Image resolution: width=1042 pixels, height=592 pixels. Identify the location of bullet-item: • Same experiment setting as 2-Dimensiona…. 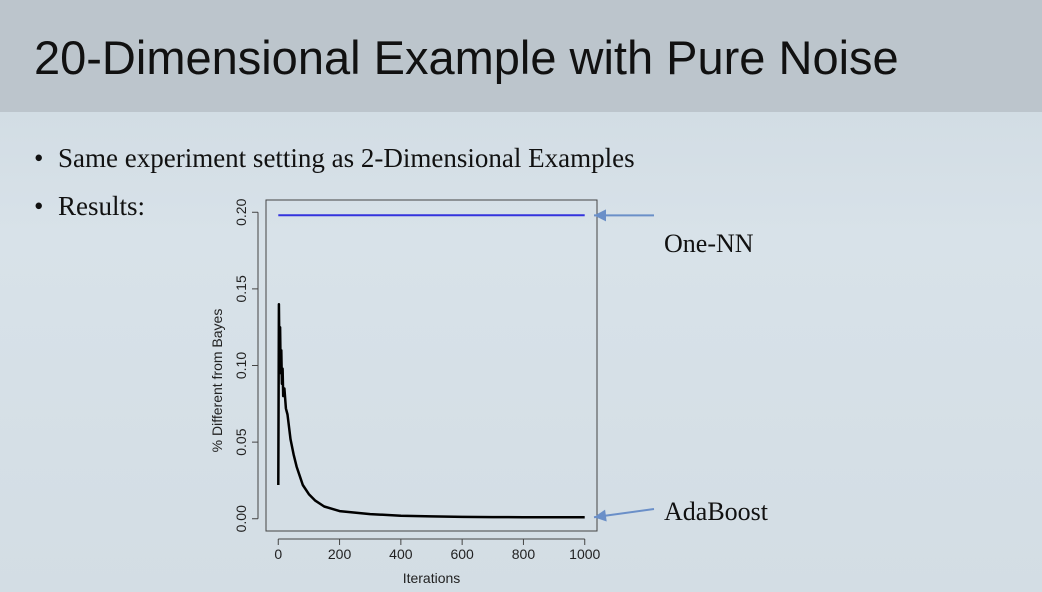
(334, 166).